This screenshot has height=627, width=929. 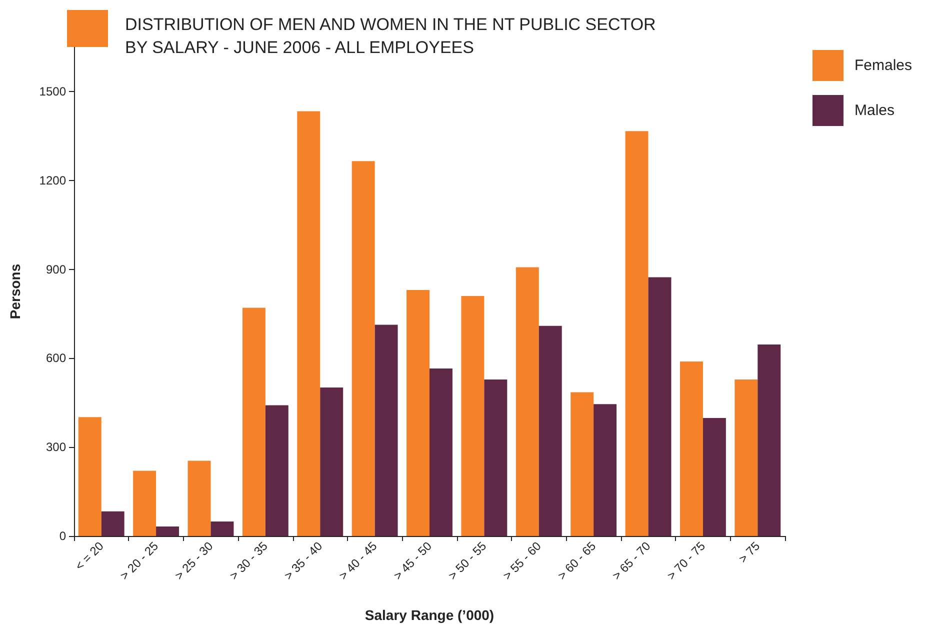 I want to click on legend-label: Males, so click(x=874, y=110).